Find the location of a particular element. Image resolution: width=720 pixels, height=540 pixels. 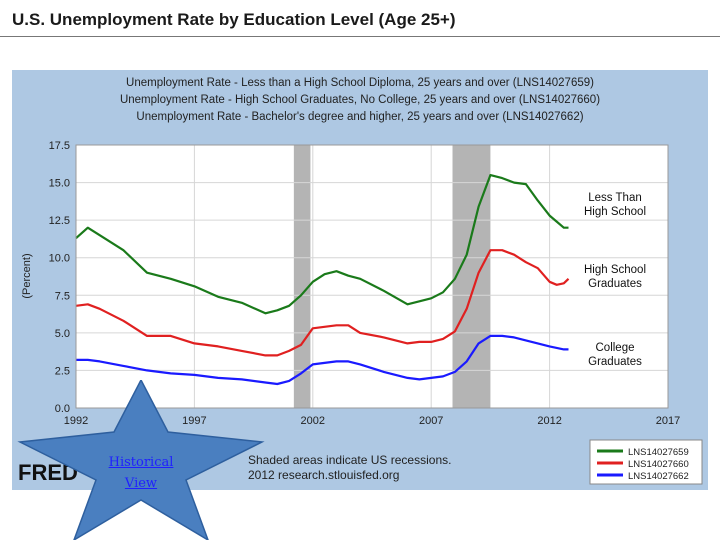

historical-view-link-line1: Historical is located at coordinates (141, 462).